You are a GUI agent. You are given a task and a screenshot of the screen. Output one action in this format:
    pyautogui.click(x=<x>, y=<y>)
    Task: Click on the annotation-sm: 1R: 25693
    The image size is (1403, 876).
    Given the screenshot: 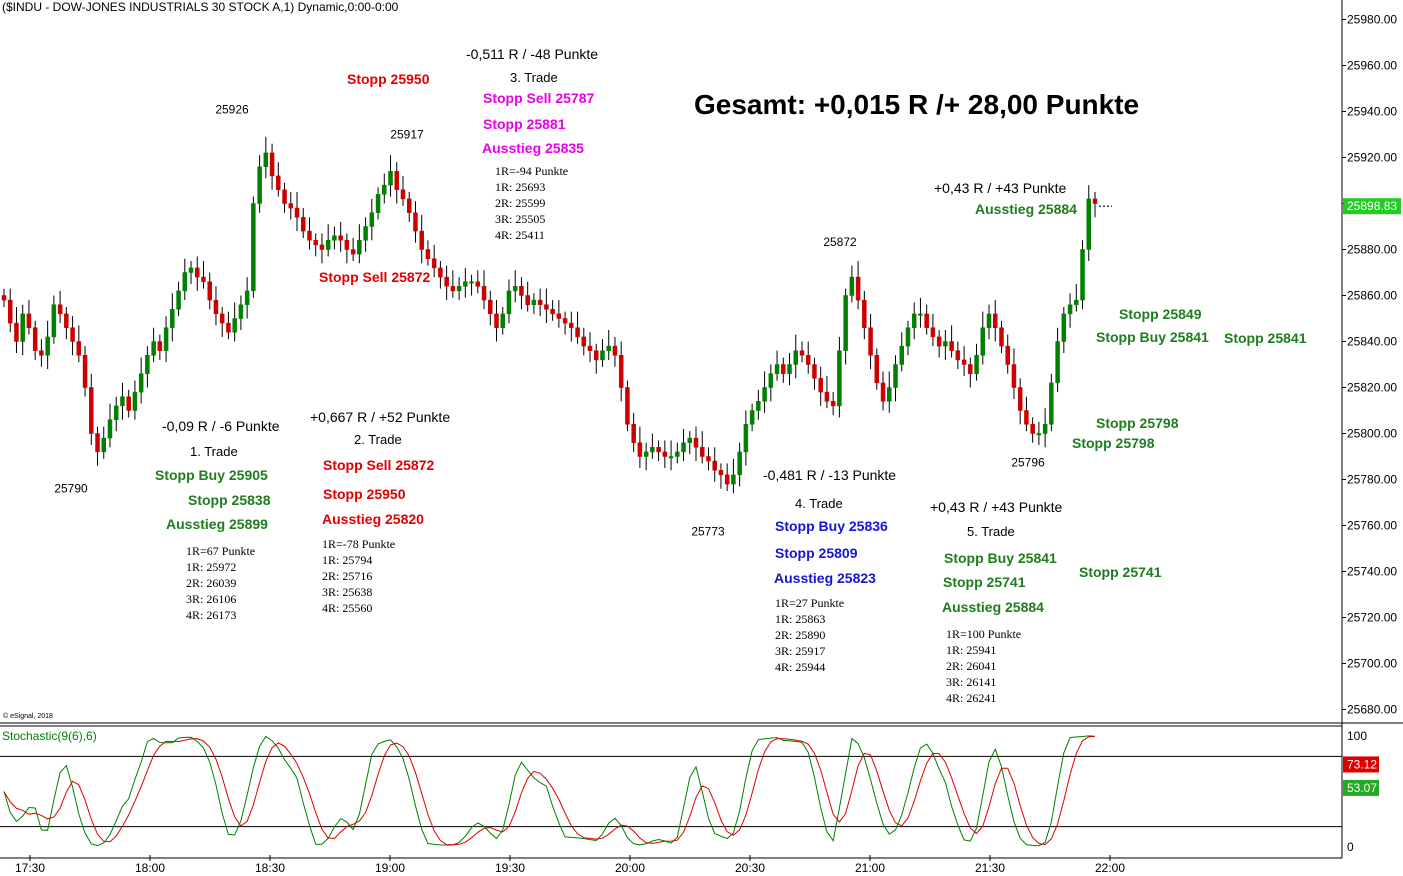 What is the action you would take?
    pyautogui.click(x=520, y=187)
    